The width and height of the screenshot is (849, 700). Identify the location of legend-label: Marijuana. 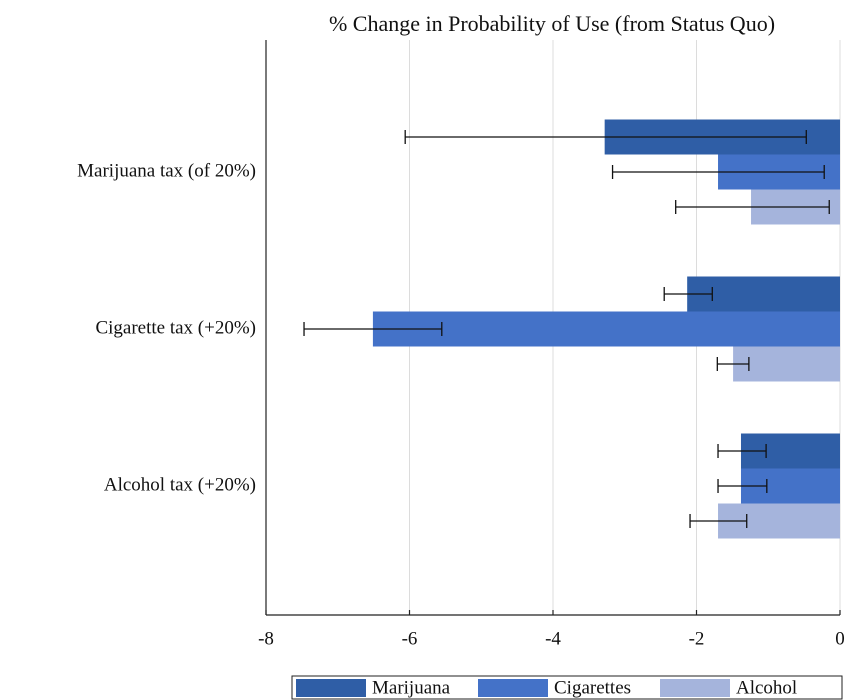
(411, 687).